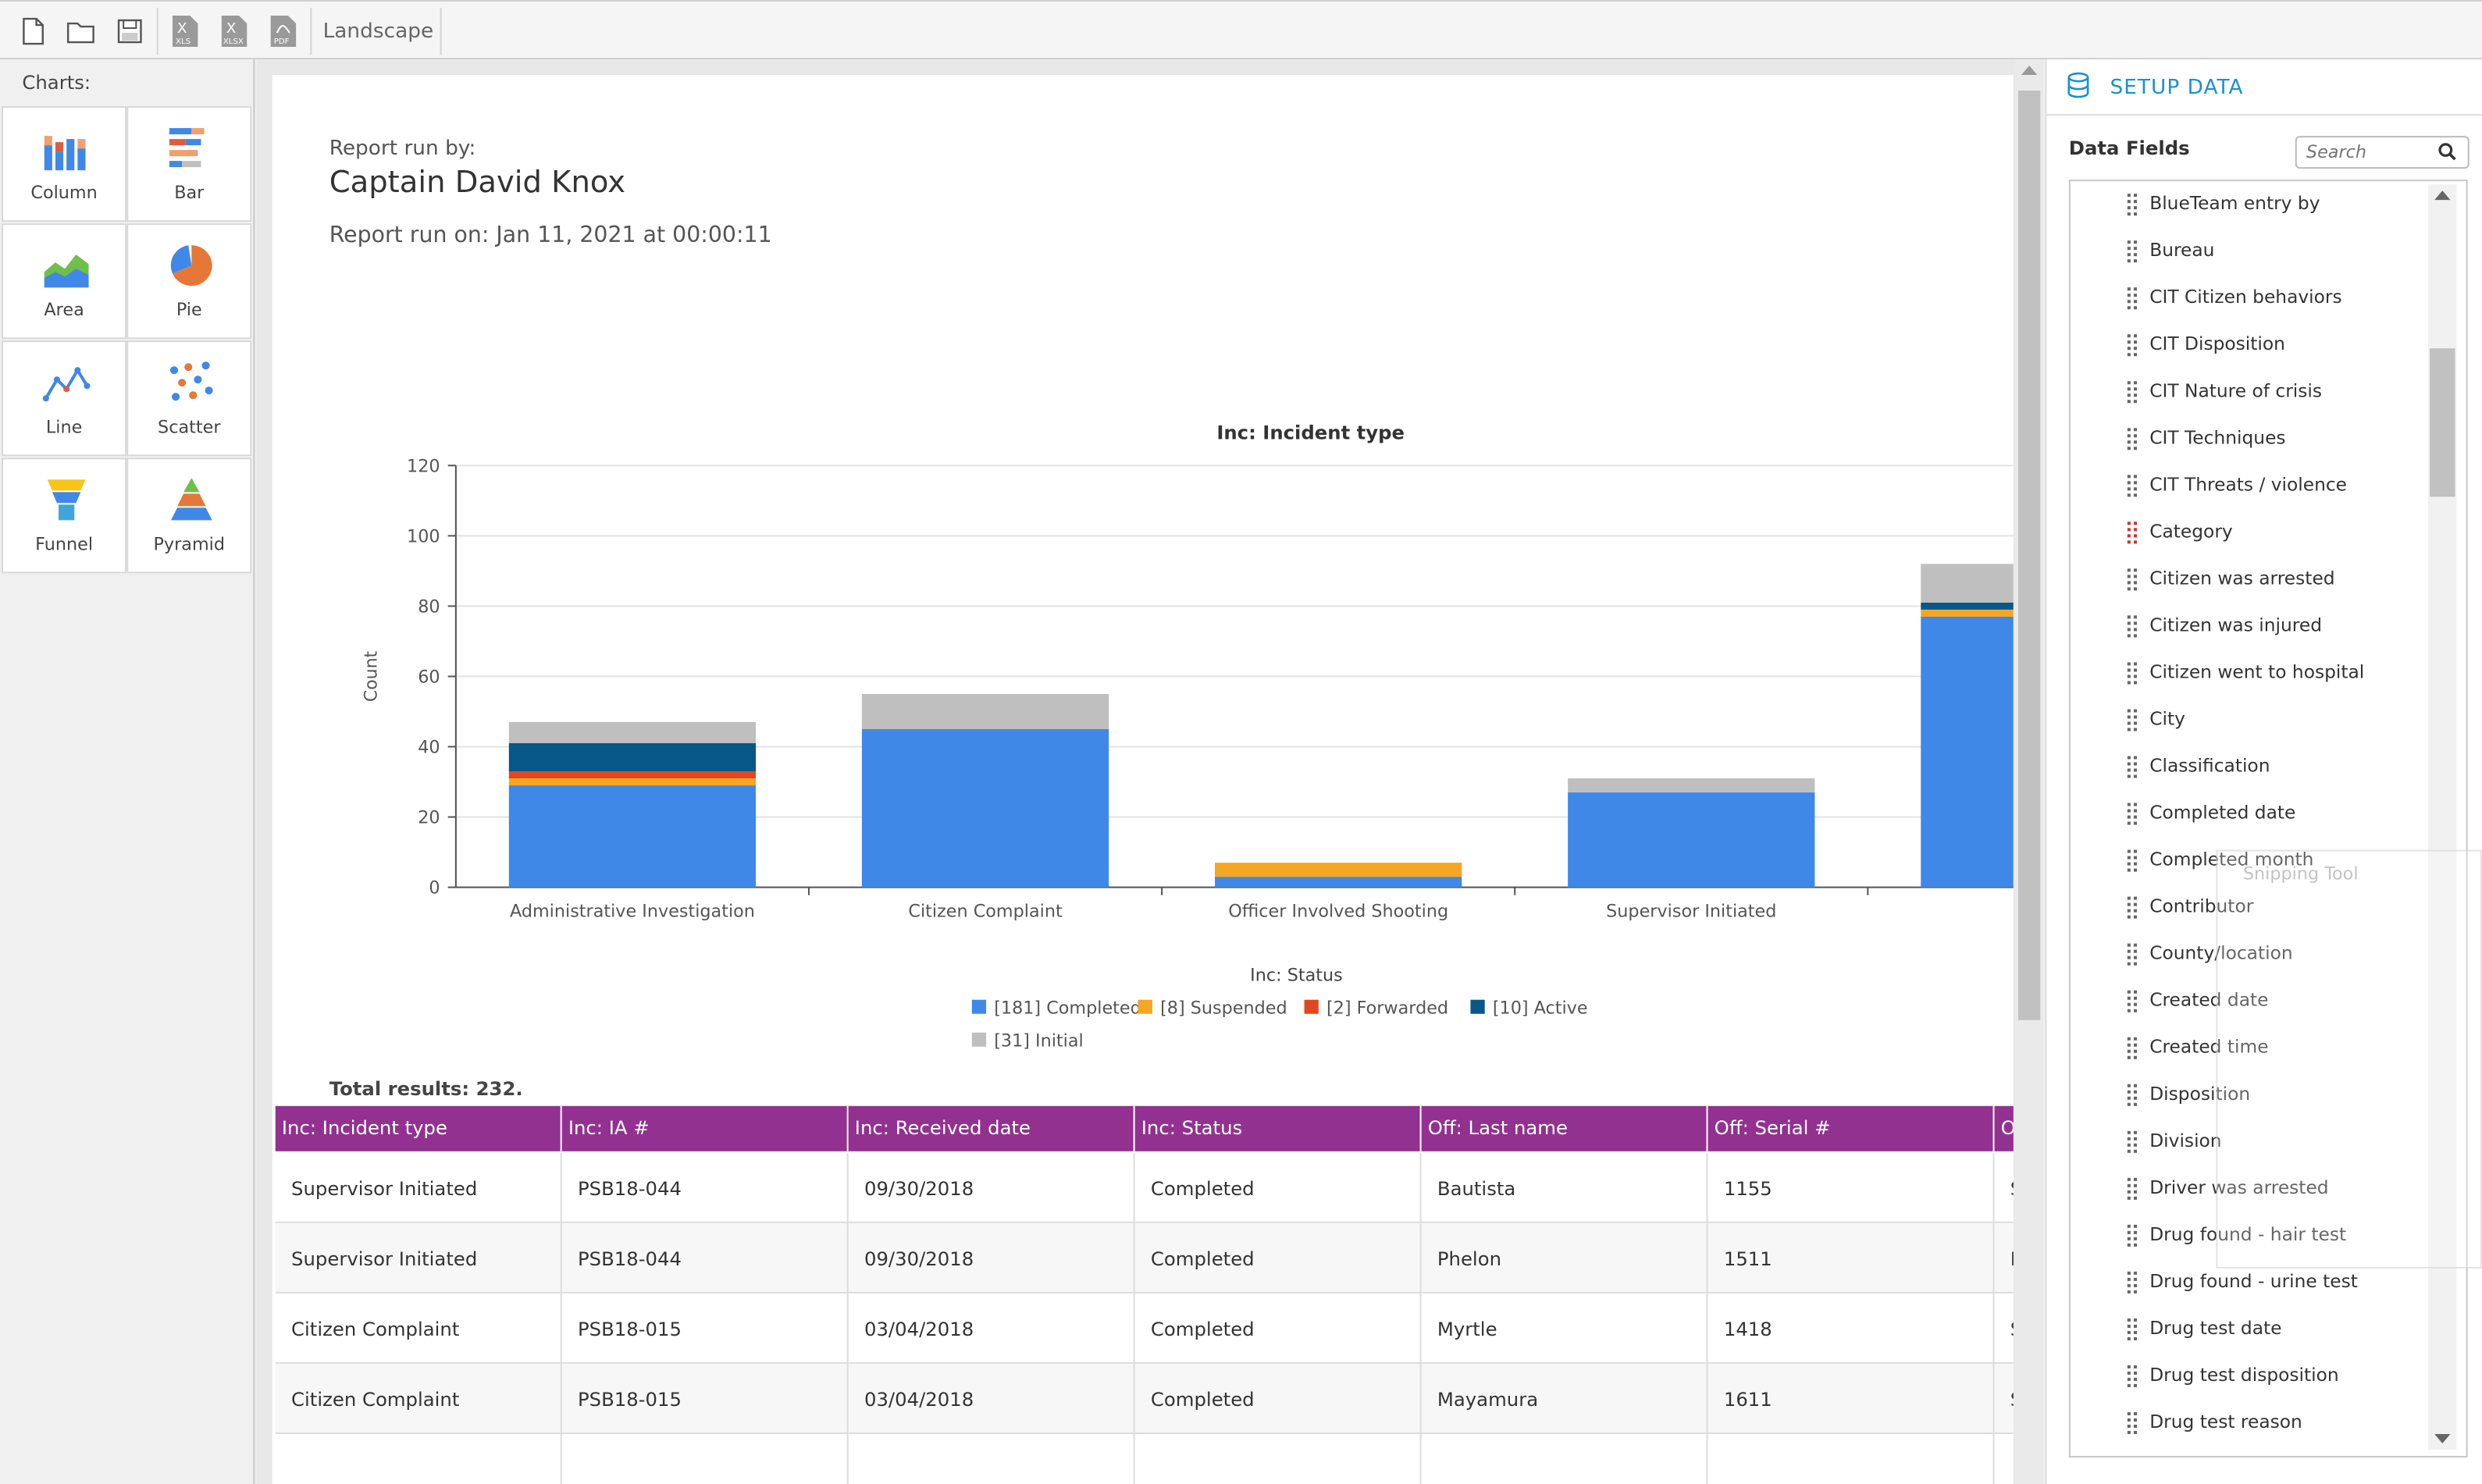  I want to click on data-field-item: CIT Techniques, so click(2252, 439).